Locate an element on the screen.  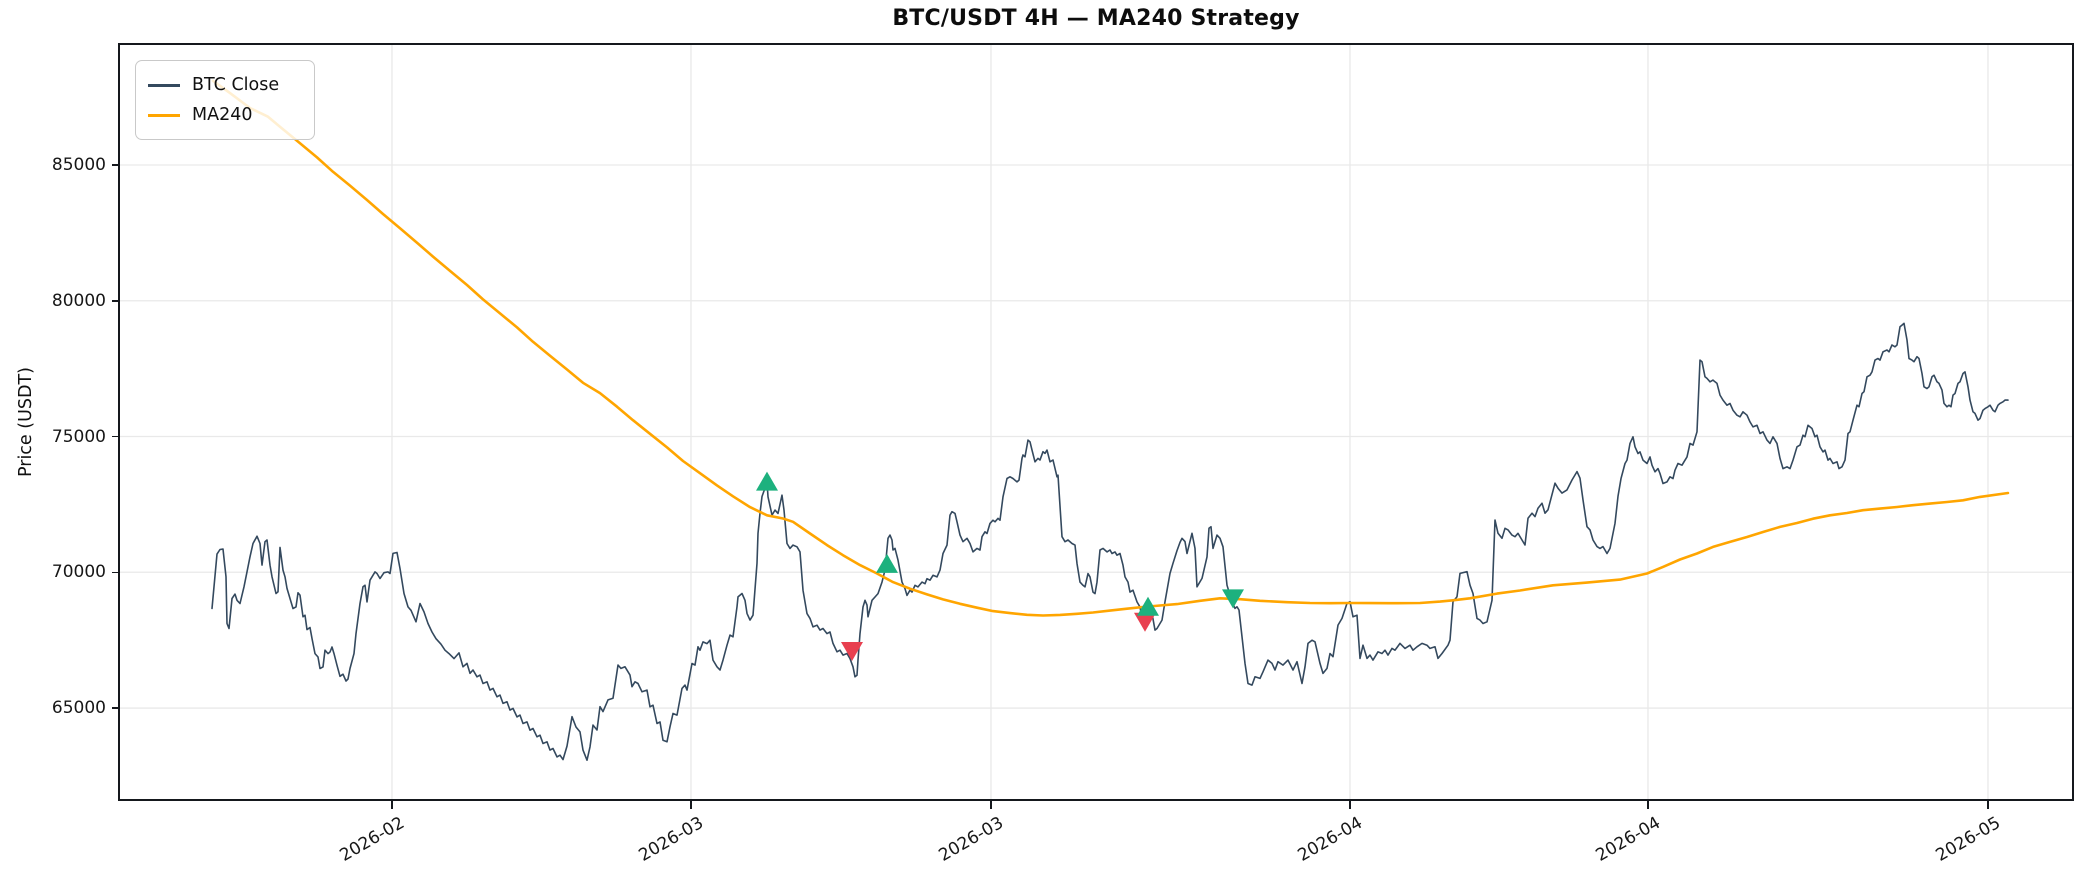
y-axis-label: Price (USDT) is located at coordinates (26, 422).